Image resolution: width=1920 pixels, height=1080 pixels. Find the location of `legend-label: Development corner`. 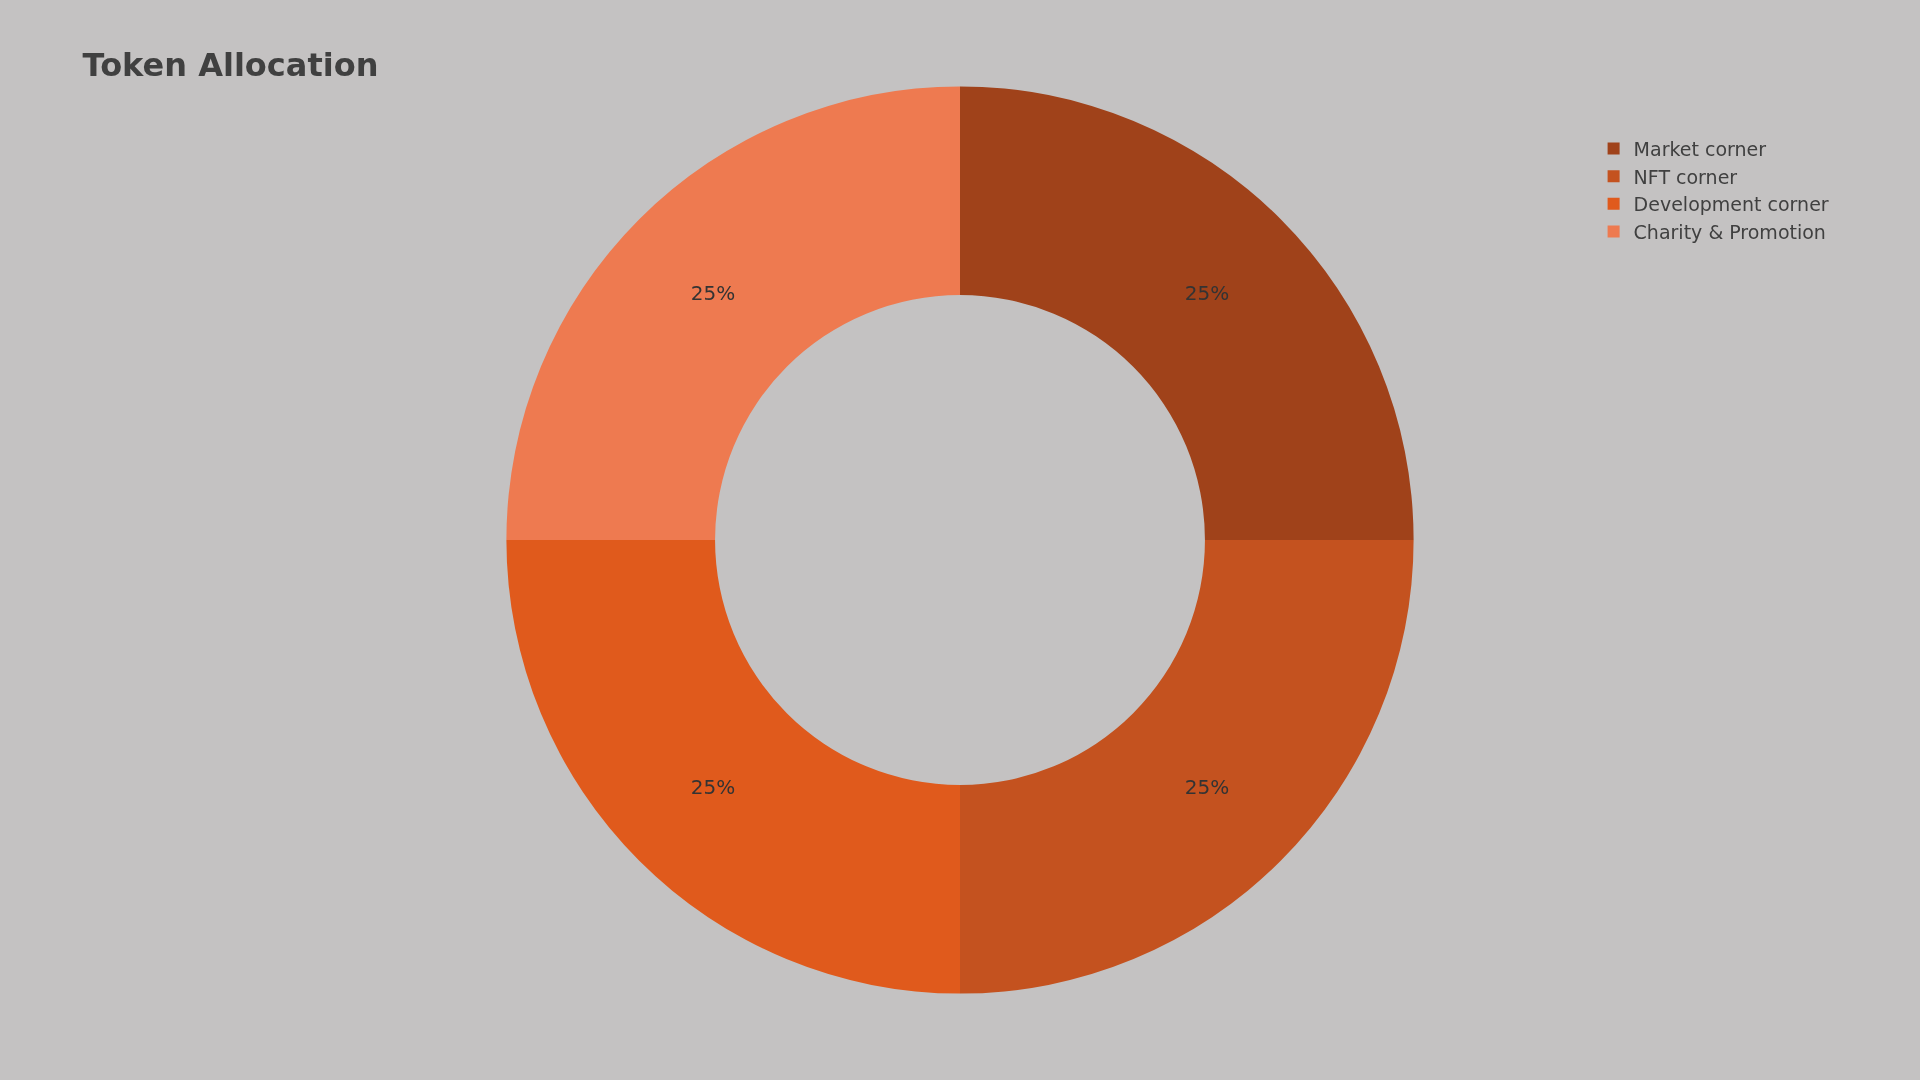

legend-label: Development corner is located at coordinates (1731, 204).